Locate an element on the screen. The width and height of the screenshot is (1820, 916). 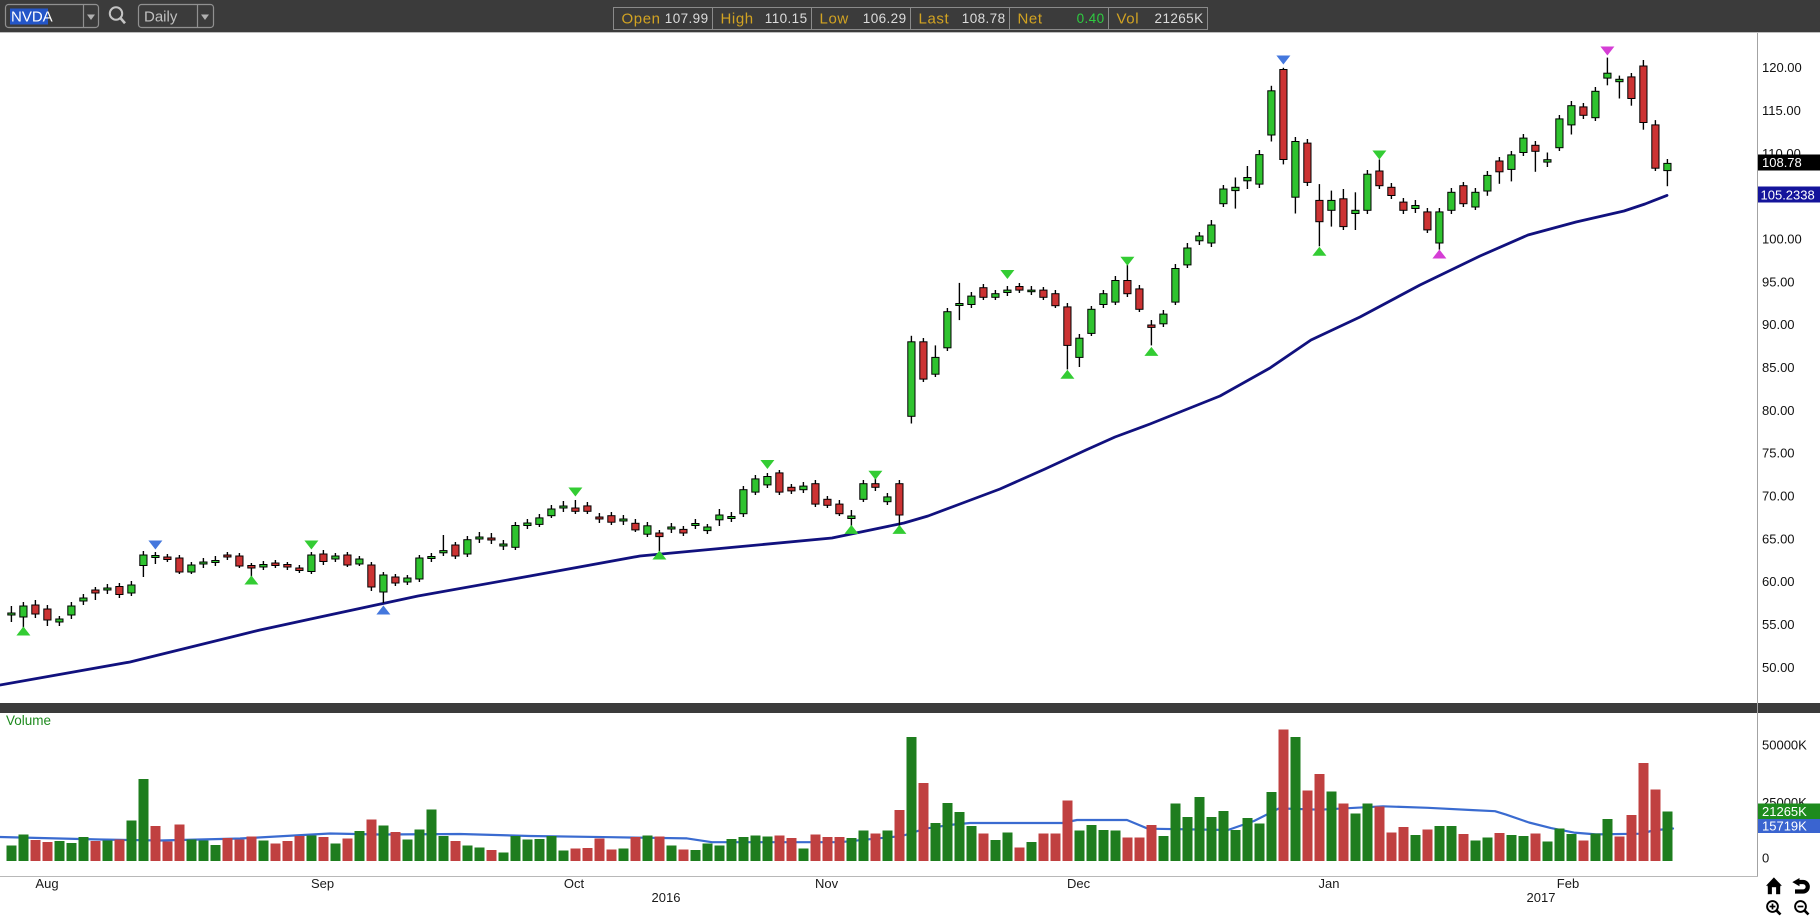
svg-text: 65.00 is located at coordinates (1778, 538).